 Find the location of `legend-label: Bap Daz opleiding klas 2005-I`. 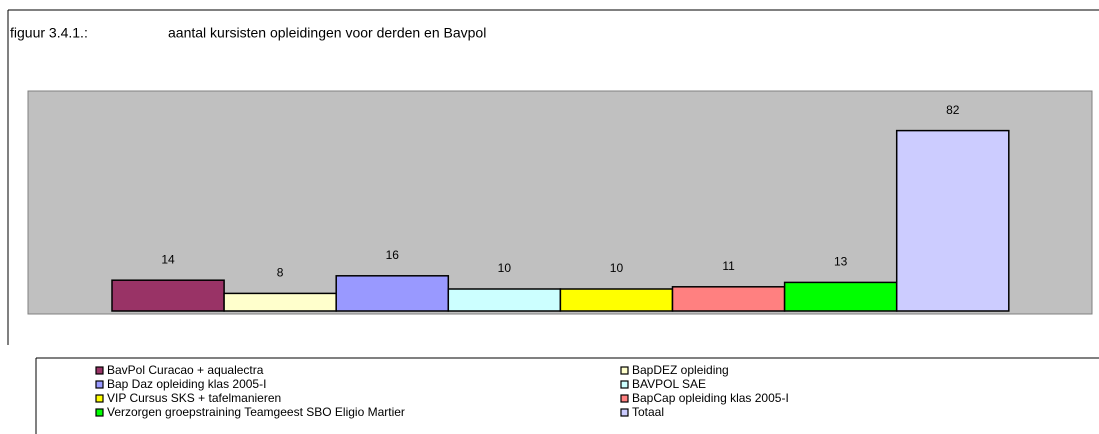

legend-label: Bap Daz opleiding klas 2005-I is located at coordinates (186, 384).